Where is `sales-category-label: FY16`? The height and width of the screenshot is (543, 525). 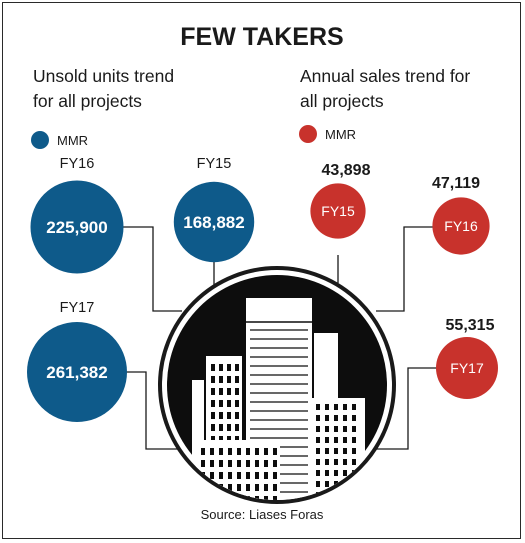 sales-category-label: FY16 is located at coordinates (461, 226).